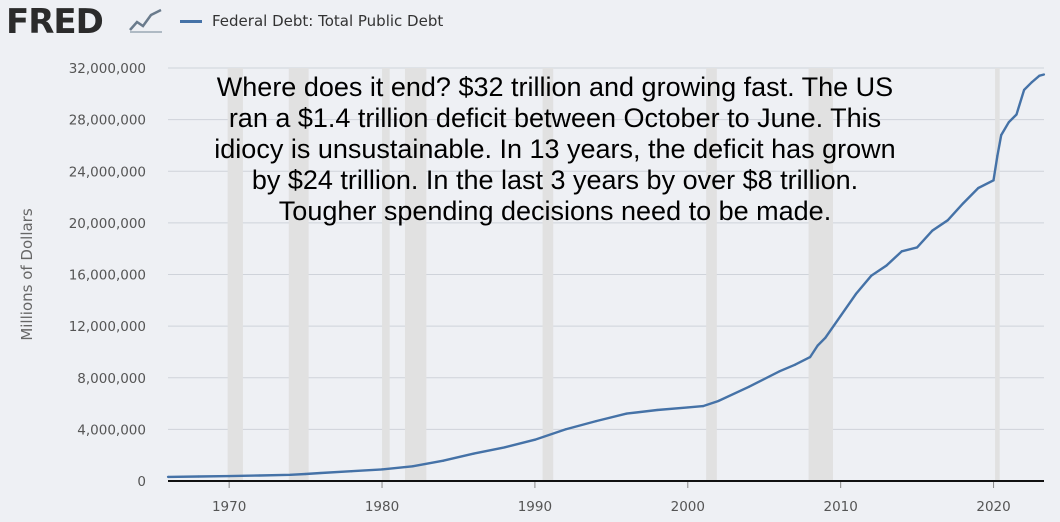 This screenshot has width=1060, height=522. I want to click on x-tick-label: 2010, so click(840, 507).